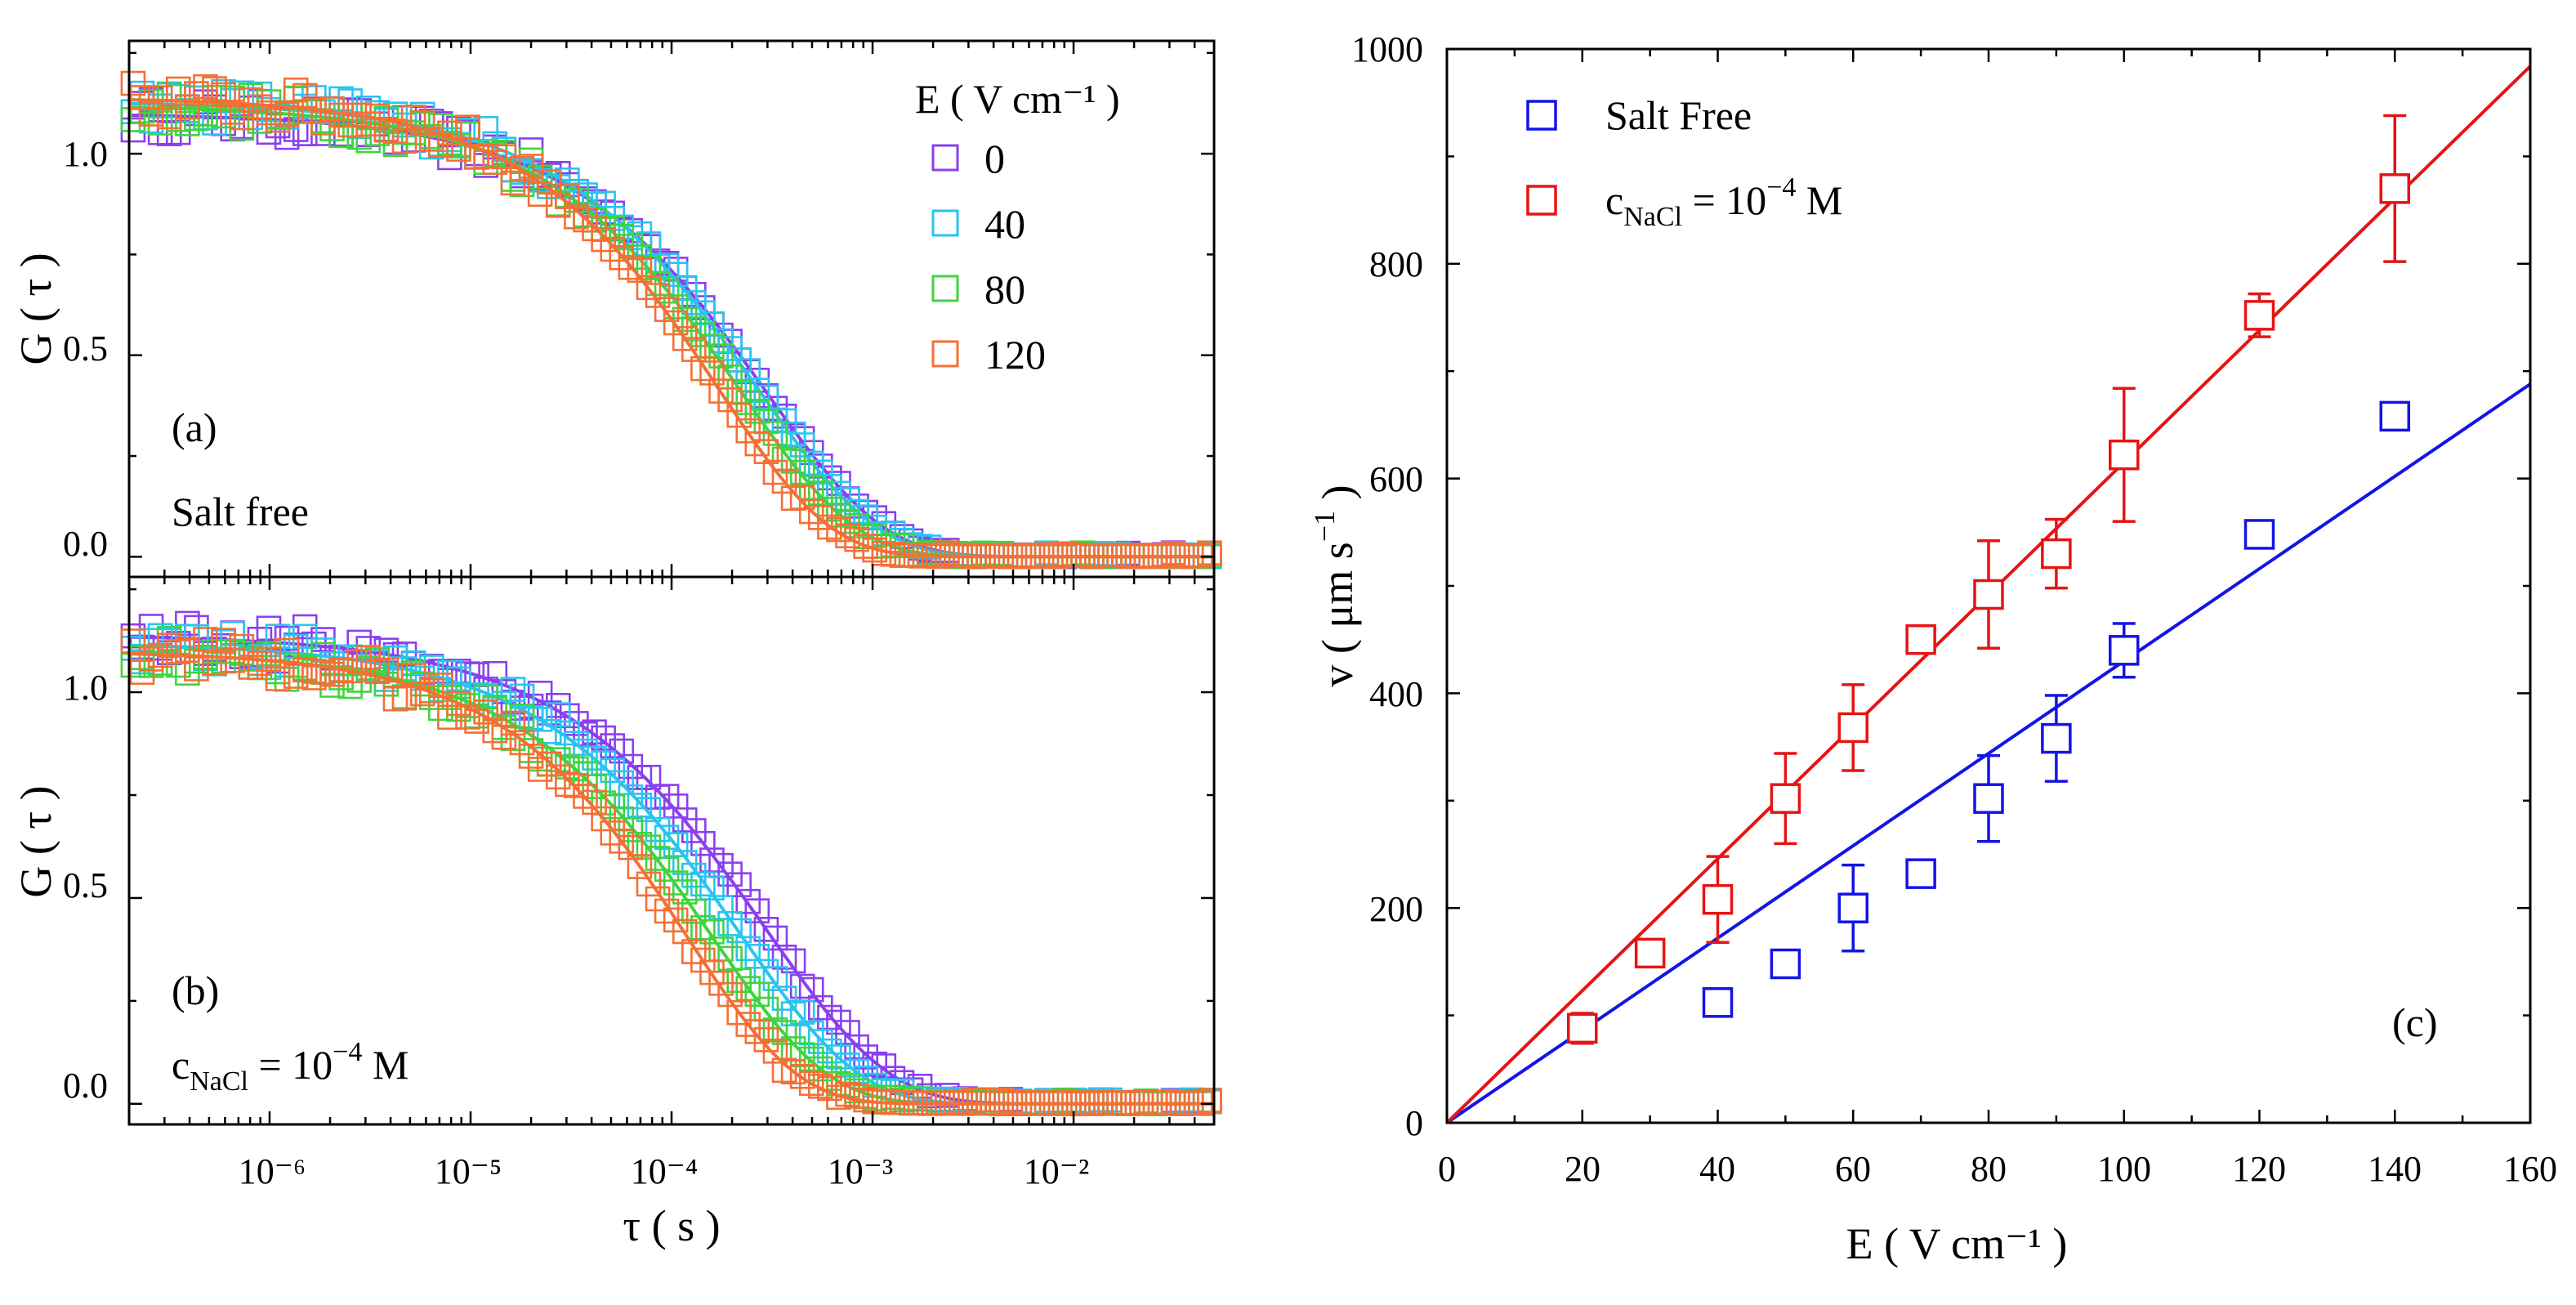  What do you see at coordinates (195, 427) in the screenshot?
I see `panel-a-label: (a)` at bounding box center [195, 427].